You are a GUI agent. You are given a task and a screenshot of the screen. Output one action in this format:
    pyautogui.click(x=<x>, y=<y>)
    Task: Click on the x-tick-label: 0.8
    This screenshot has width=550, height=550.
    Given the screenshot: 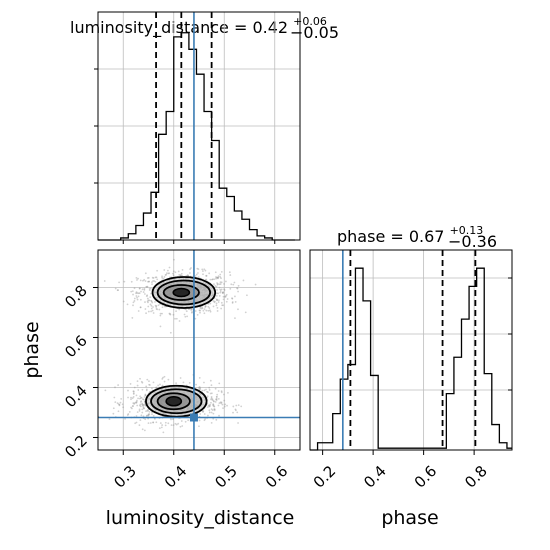 What is the action you would take?
    pyautogui.click(x=476, y=477)
    